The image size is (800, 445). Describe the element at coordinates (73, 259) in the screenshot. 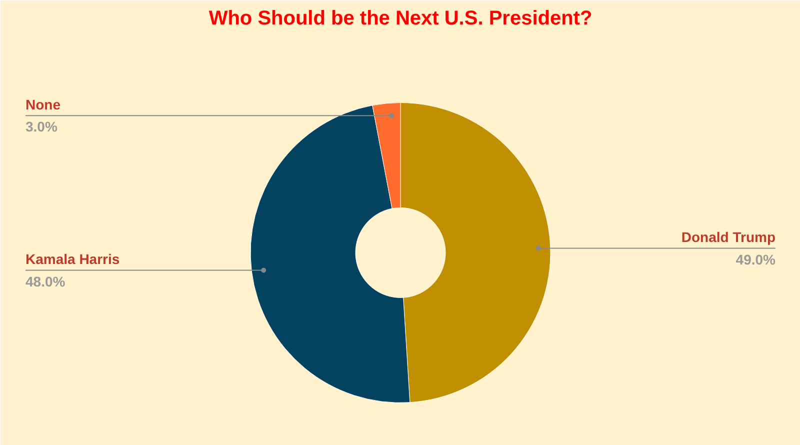

I see `slice-label: Kamala Harris` at that location.